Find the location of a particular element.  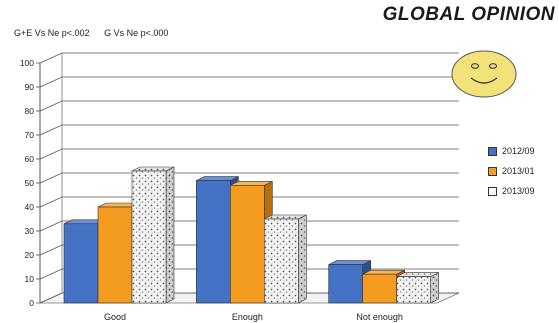

x-tick-label: Good is located at coordinates (115, 317).